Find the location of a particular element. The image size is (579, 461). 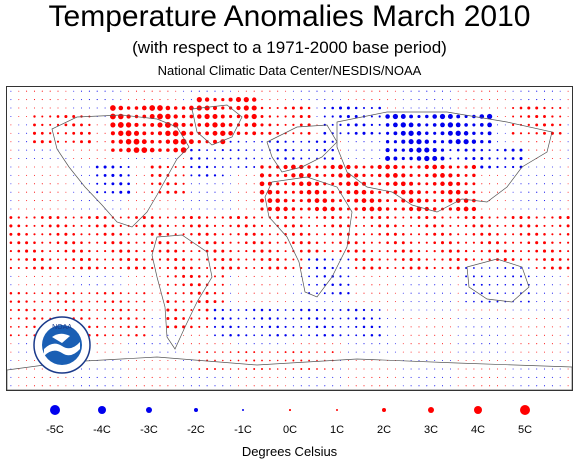

legend-label: -3C is located at coordinates (149, 430).